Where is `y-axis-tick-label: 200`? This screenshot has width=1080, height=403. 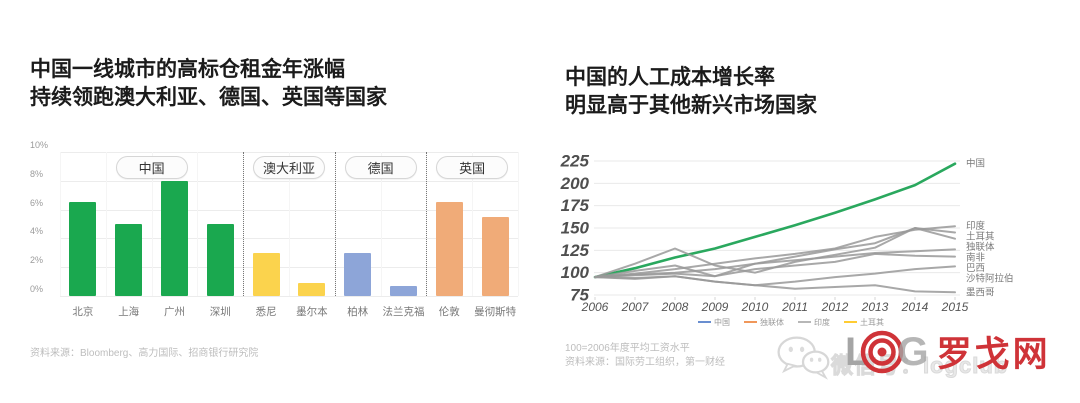
y-axis-tick-label: 200 is located at coordinates (575, 183).